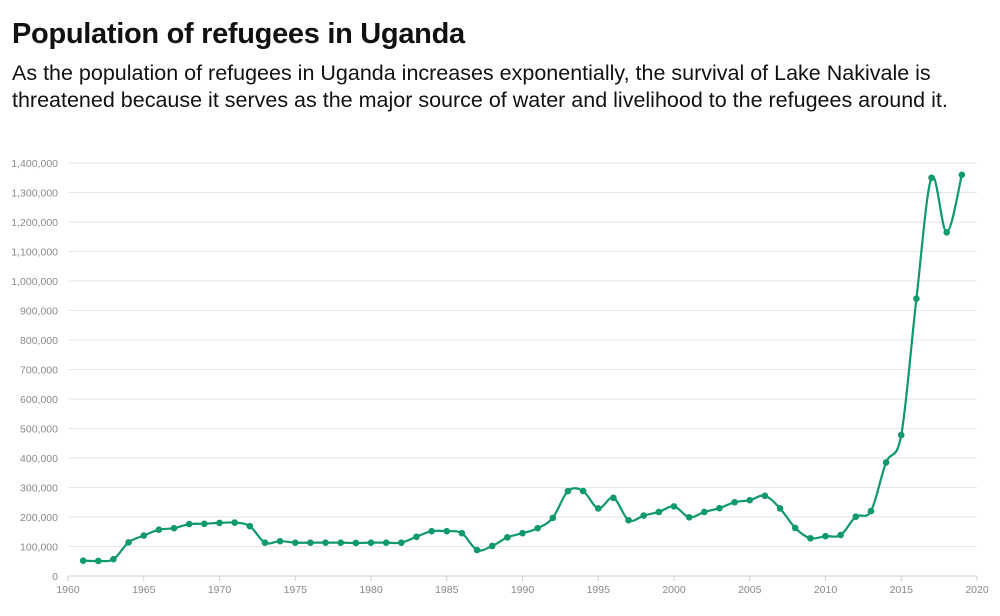 This screenshot has width=1000, height=616. Describe the element at coordinates (371, 590) in the screenshot. I see `x-tick-label: 1980` at that location.